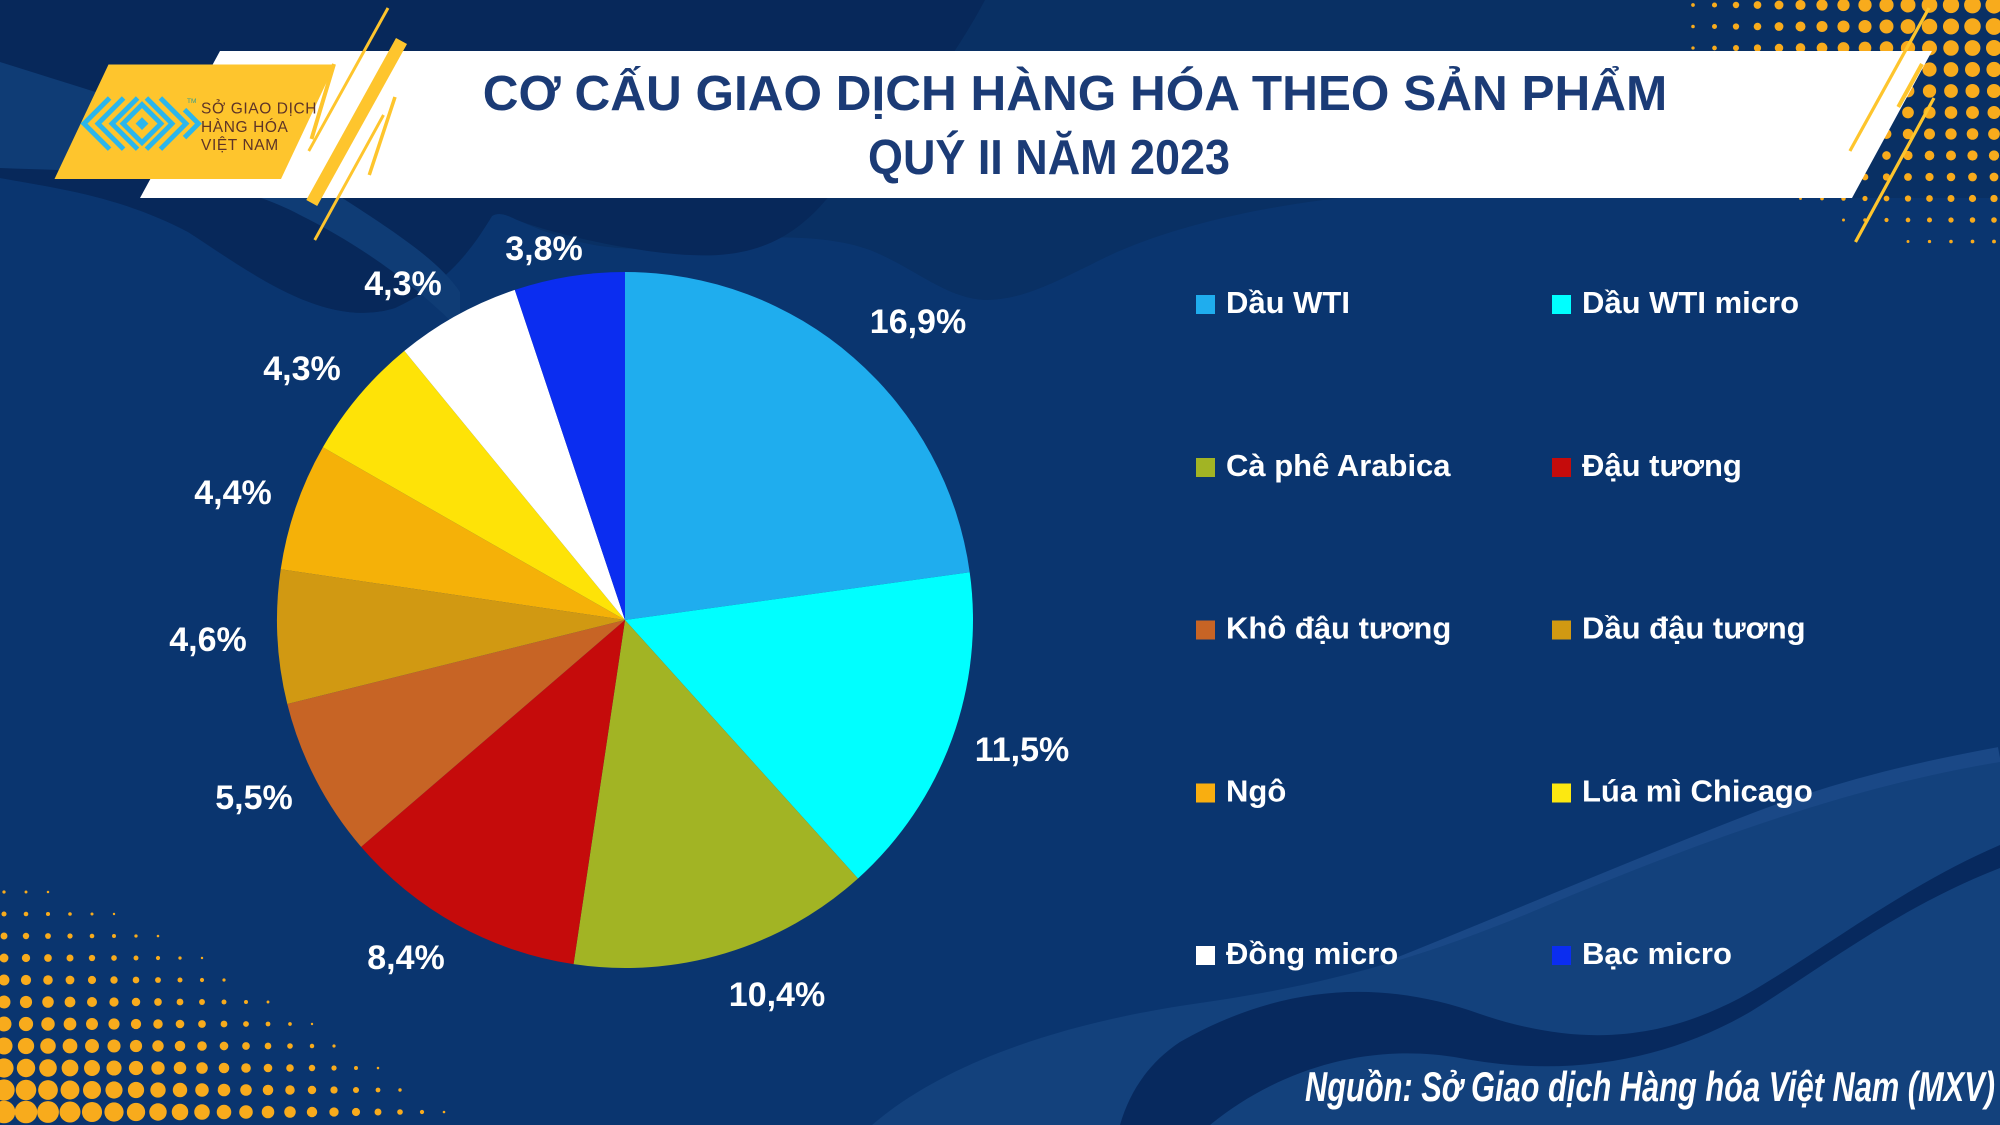  I want to click on svg-text: Dầu WTI micro, so click(1690, 302).